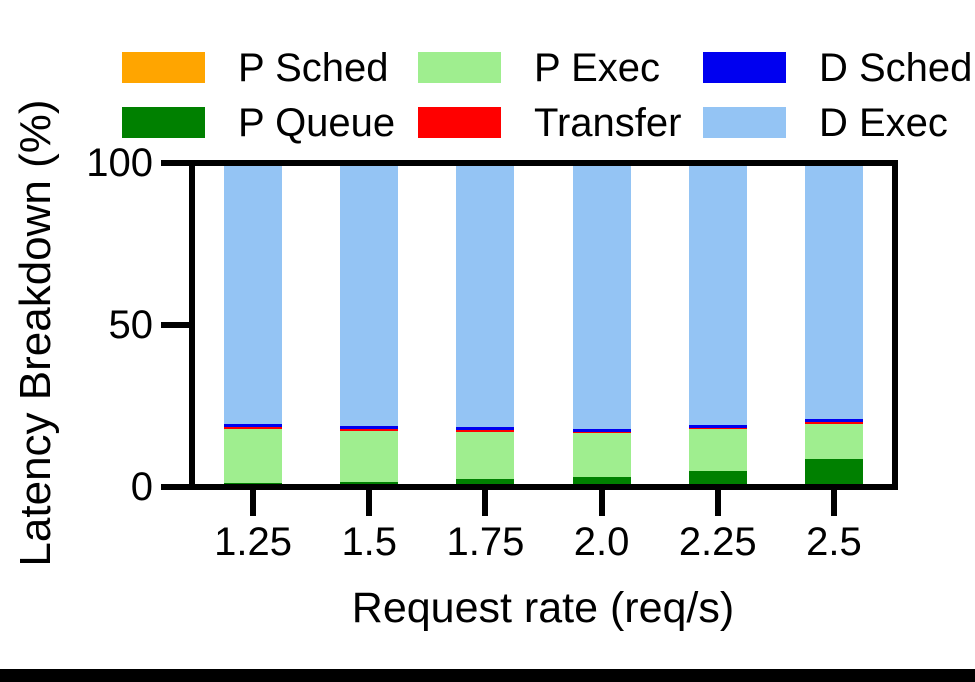 Image resolution: width=975 pixels, height=682 pixels. I want to click on x-tick-label: 2.25, so click(717, 542).